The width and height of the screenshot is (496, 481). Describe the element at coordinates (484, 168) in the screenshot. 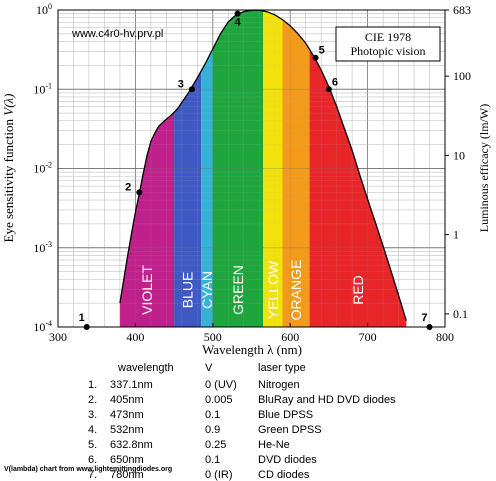

I see `y2-axis-label: Luminous efficacy (lm/W)` at that location.